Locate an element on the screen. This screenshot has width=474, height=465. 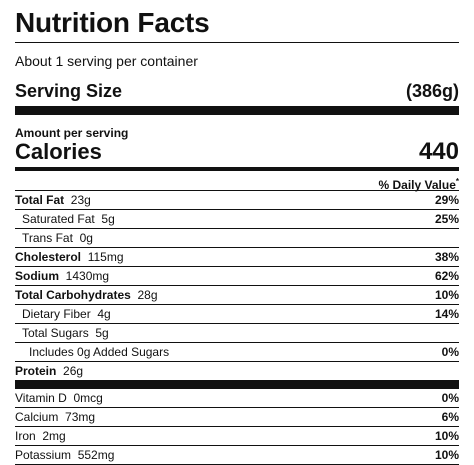
nutrient-percent: 29% is located at coordinates (446, 200).